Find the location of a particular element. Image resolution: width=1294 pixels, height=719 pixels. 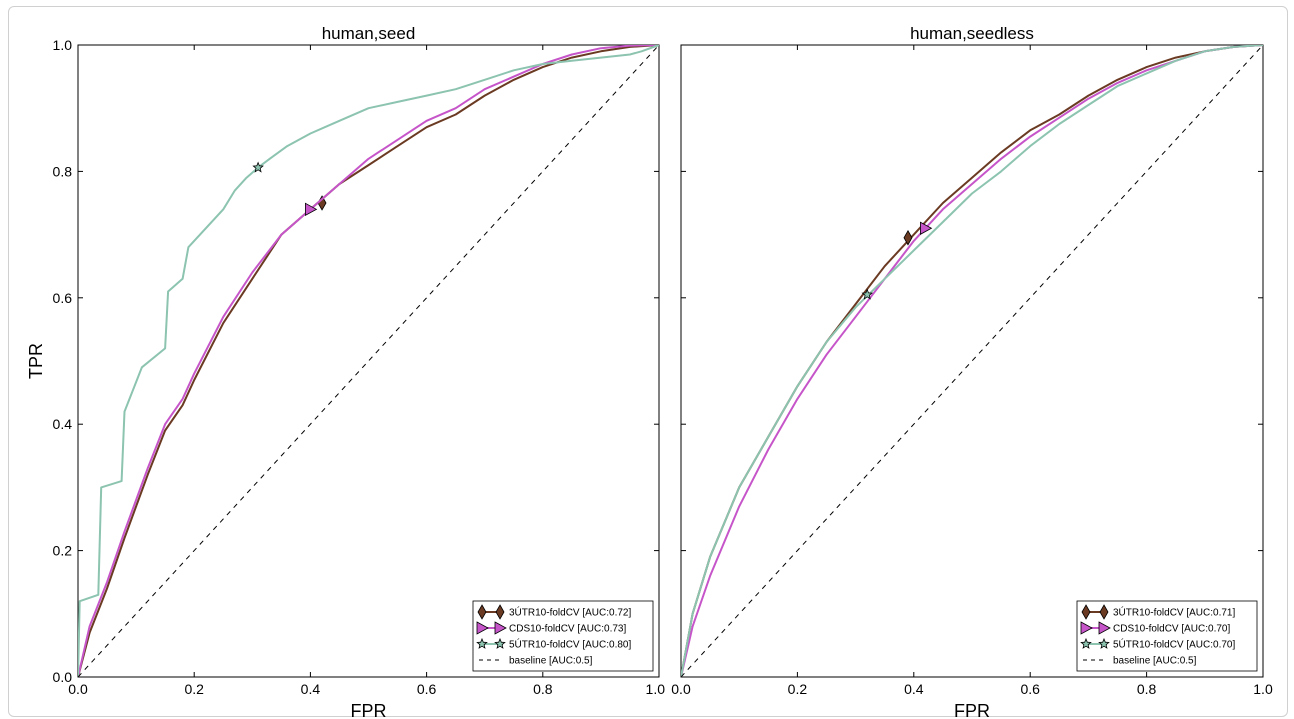

y-tick-label: 0.8 is located at coordinates (63, 171).